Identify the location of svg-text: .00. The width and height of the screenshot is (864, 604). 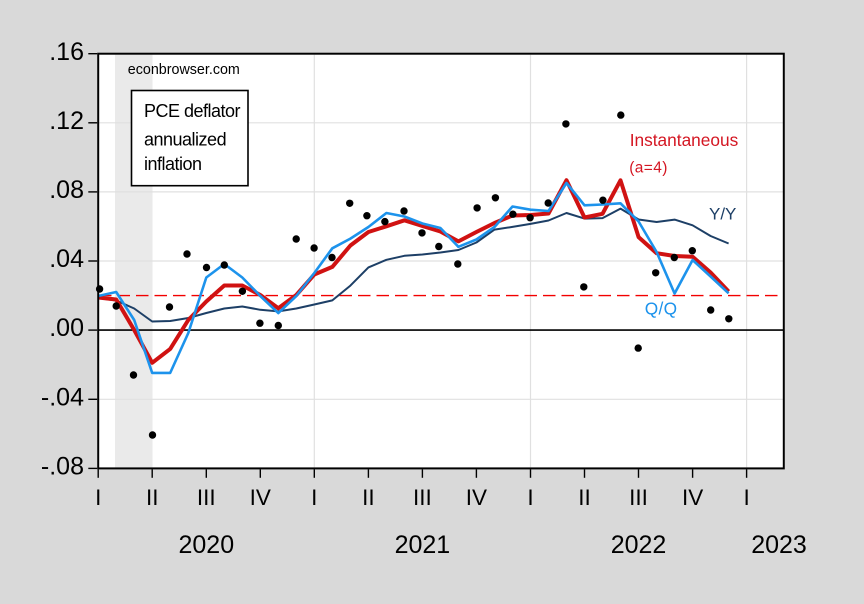
(66, 328).